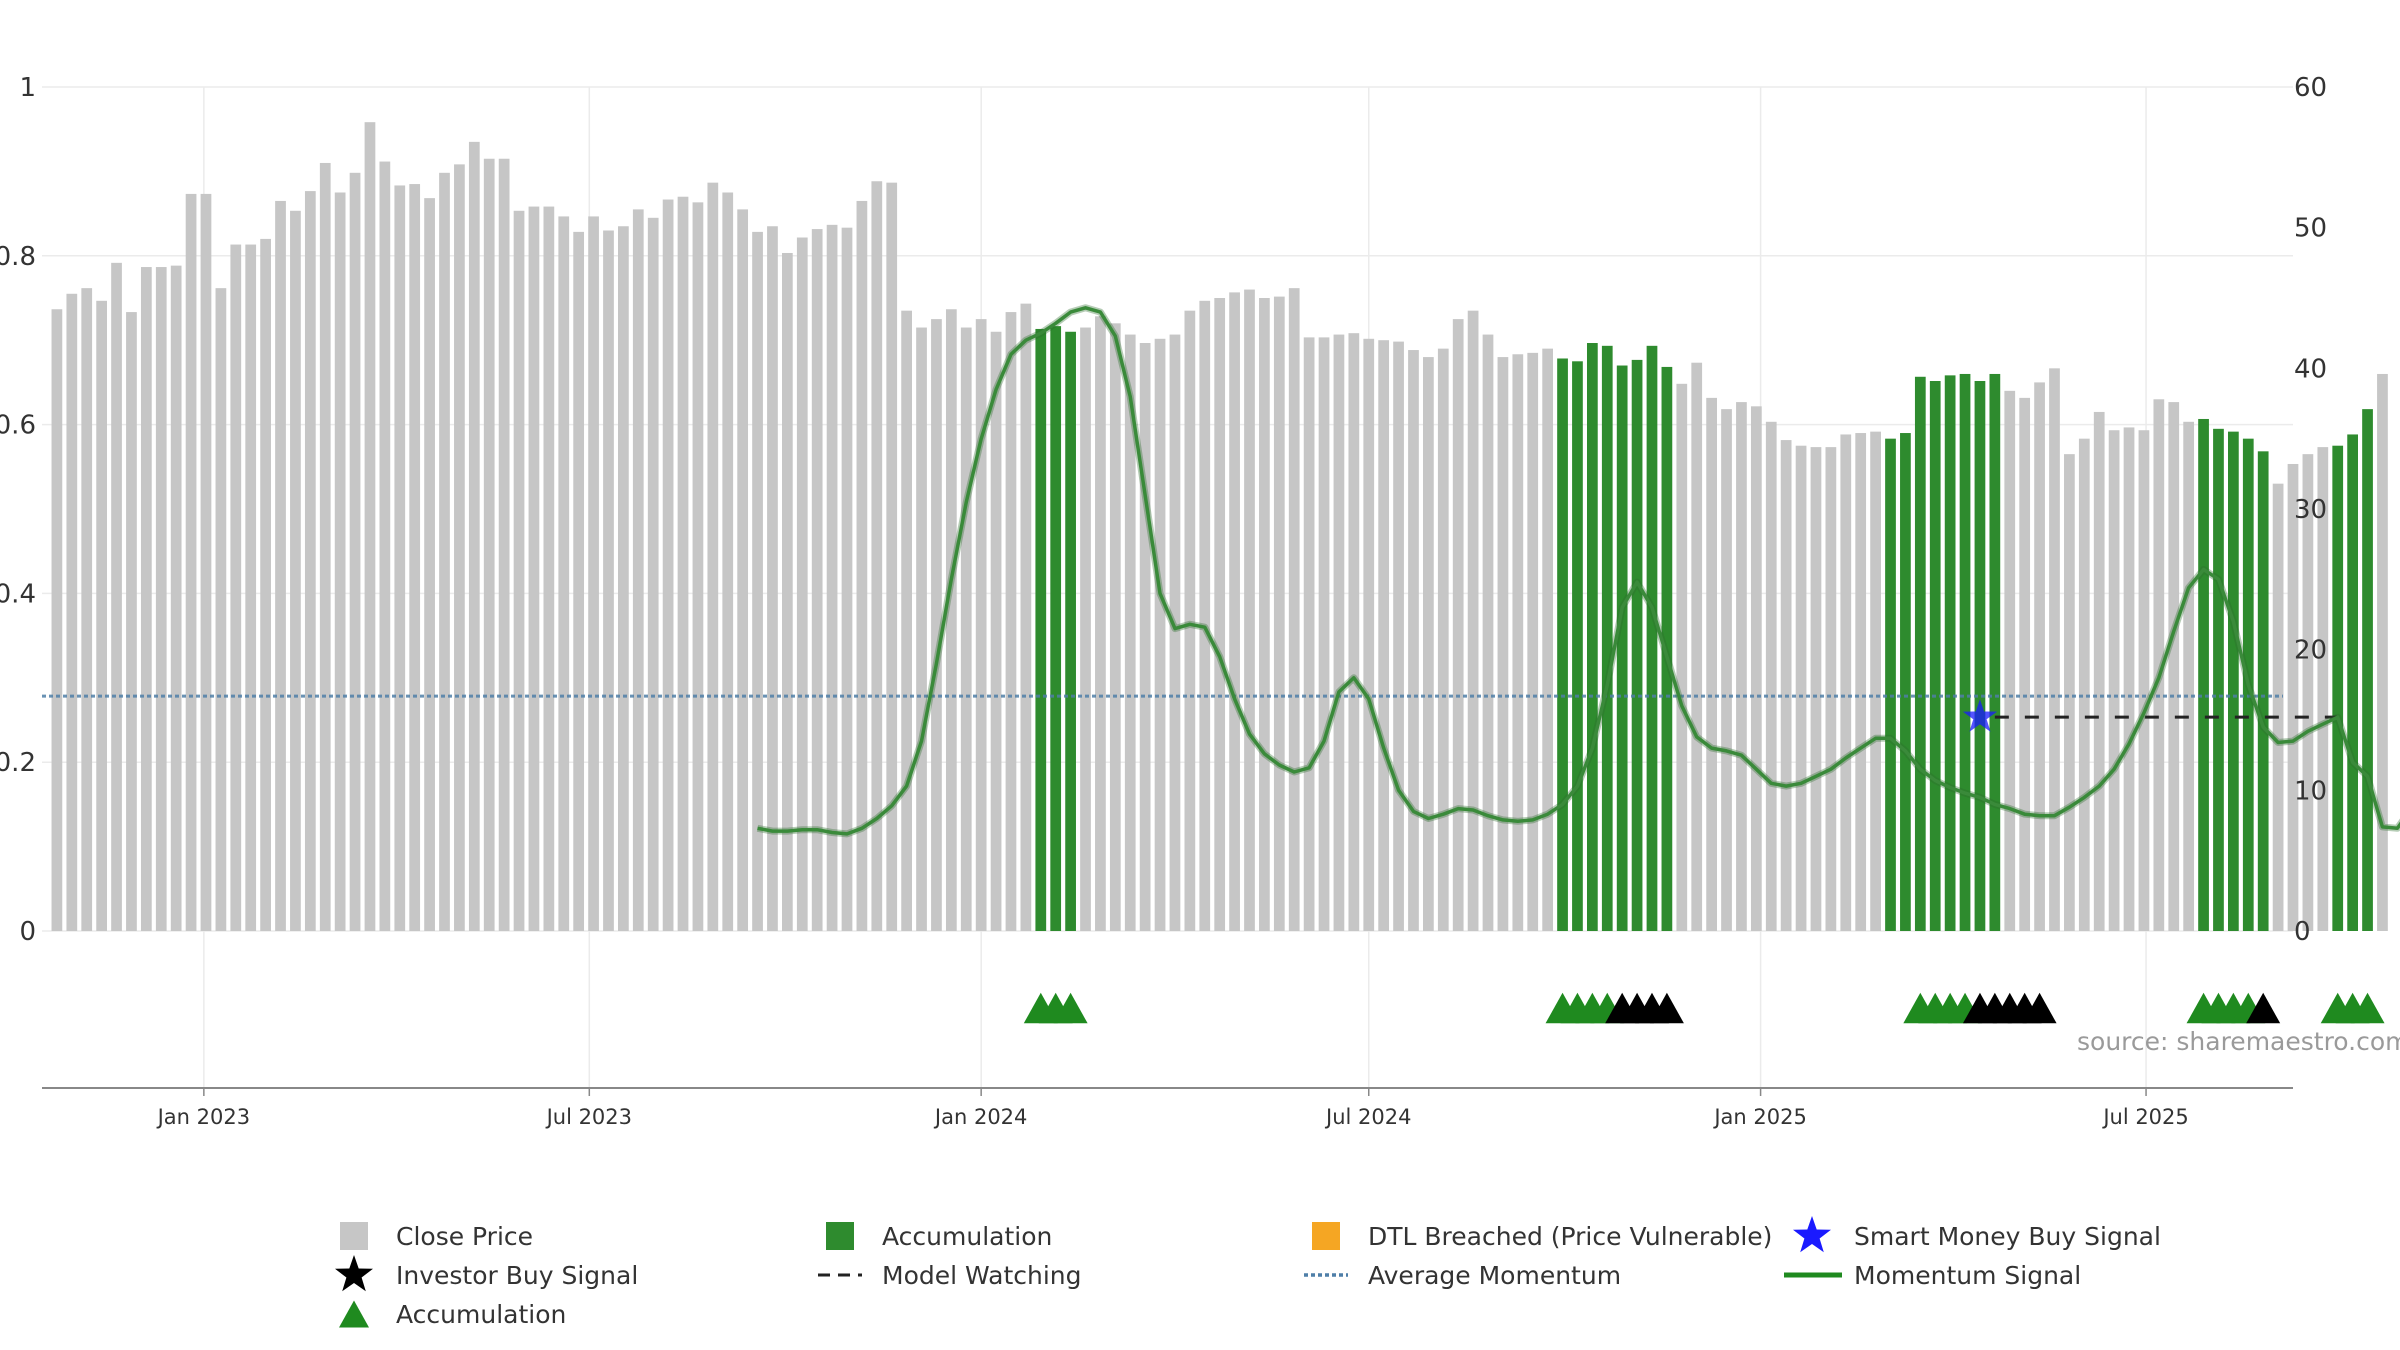  Describe the element at coordinates (354, 1273) in the screenshot. I see `legend-star-icon` at that location.